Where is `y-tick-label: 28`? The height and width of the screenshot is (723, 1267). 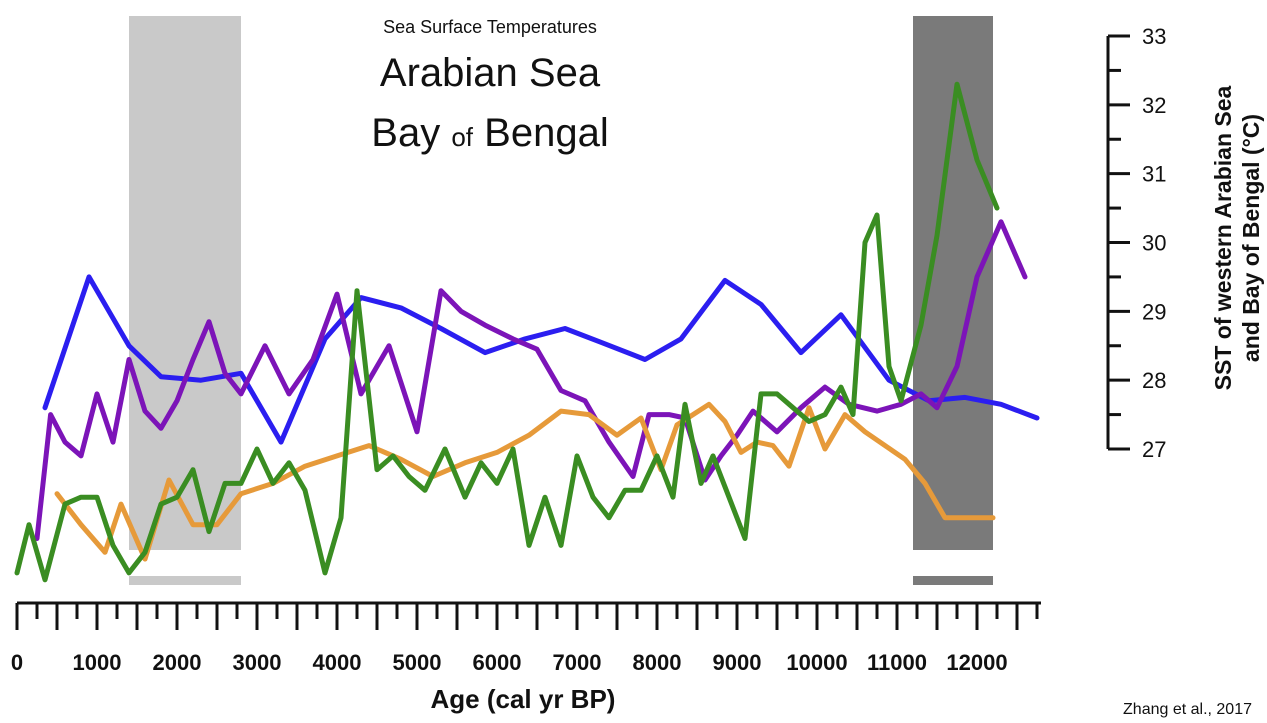
y-tick-label: 28 is located at coordinates (1154, 380).